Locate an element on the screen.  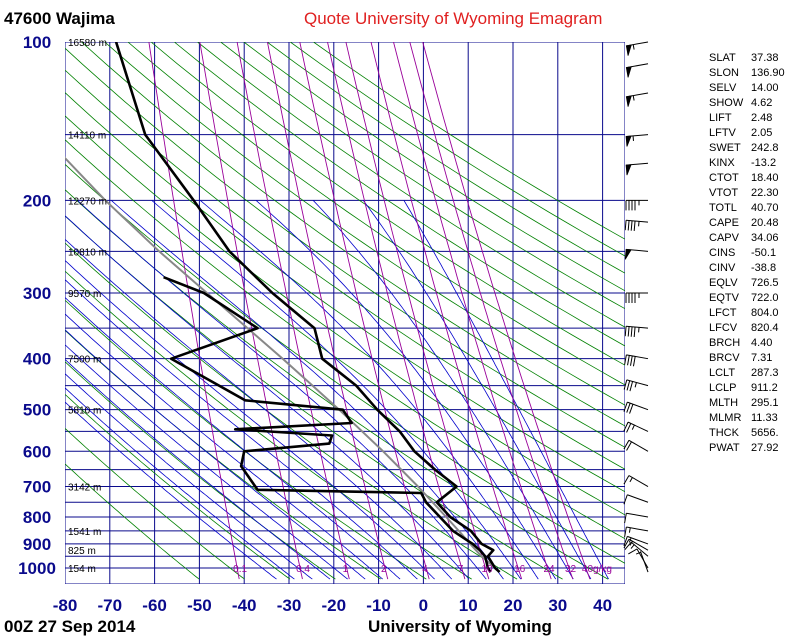
index-value: 5656. is located at coordinates (765, 433).